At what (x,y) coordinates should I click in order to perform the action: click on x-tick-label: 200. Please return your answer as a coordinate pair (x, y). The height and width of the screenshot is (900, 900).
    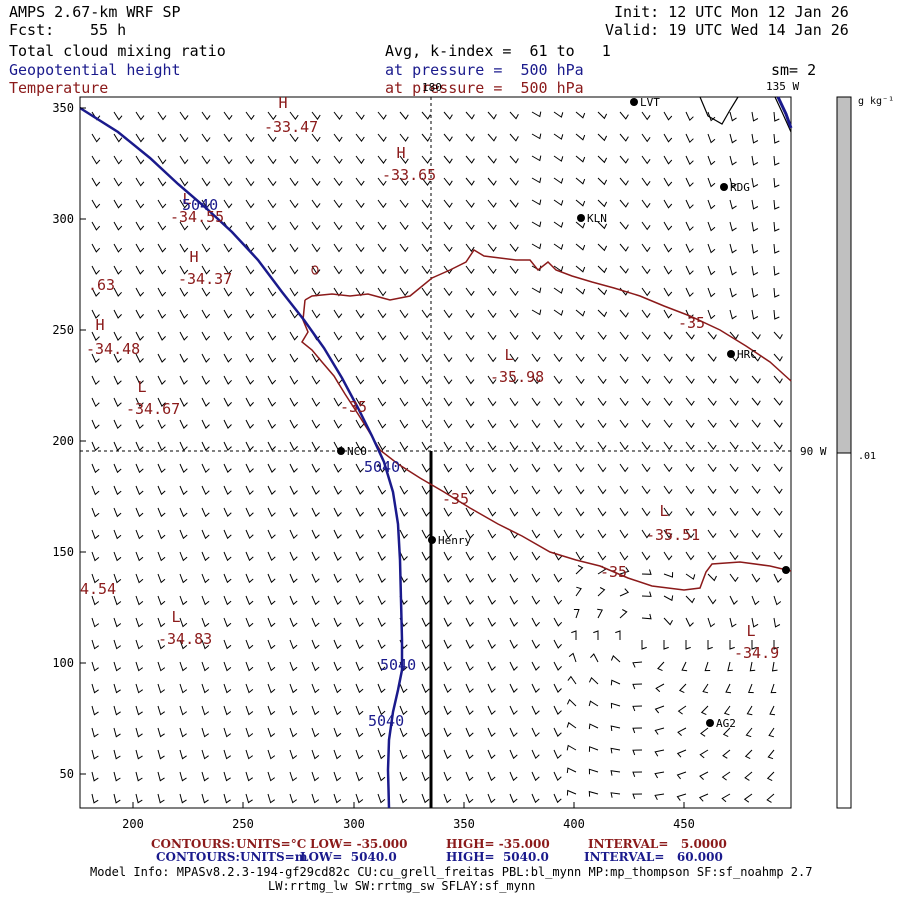
    Looking at the image, I should click on (133, 824).